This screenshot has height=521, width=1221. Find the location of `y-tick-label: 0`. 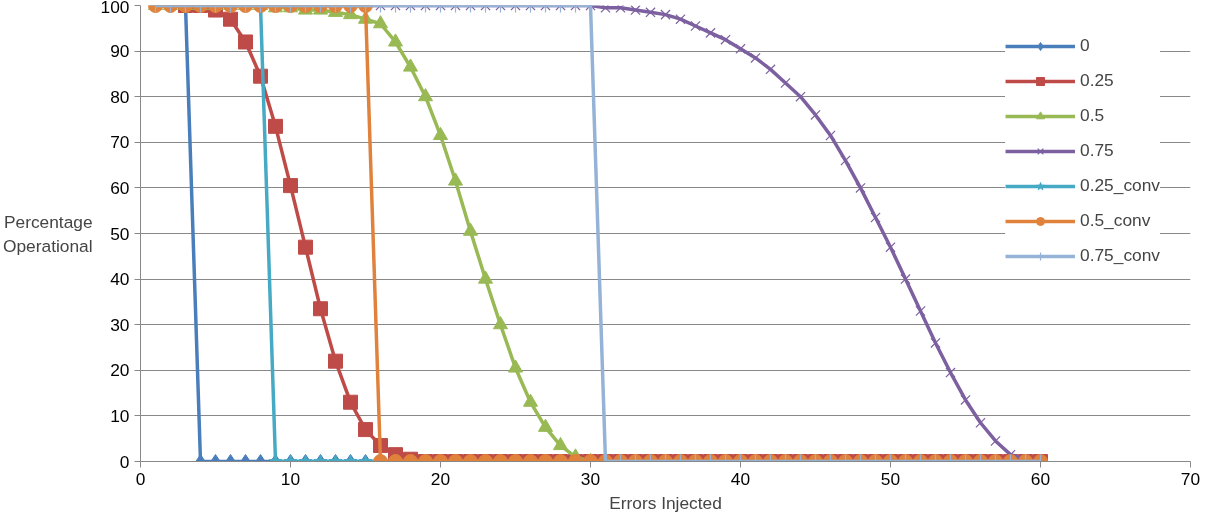

y-tick-label: 0 is located at coordinates (124, 461).